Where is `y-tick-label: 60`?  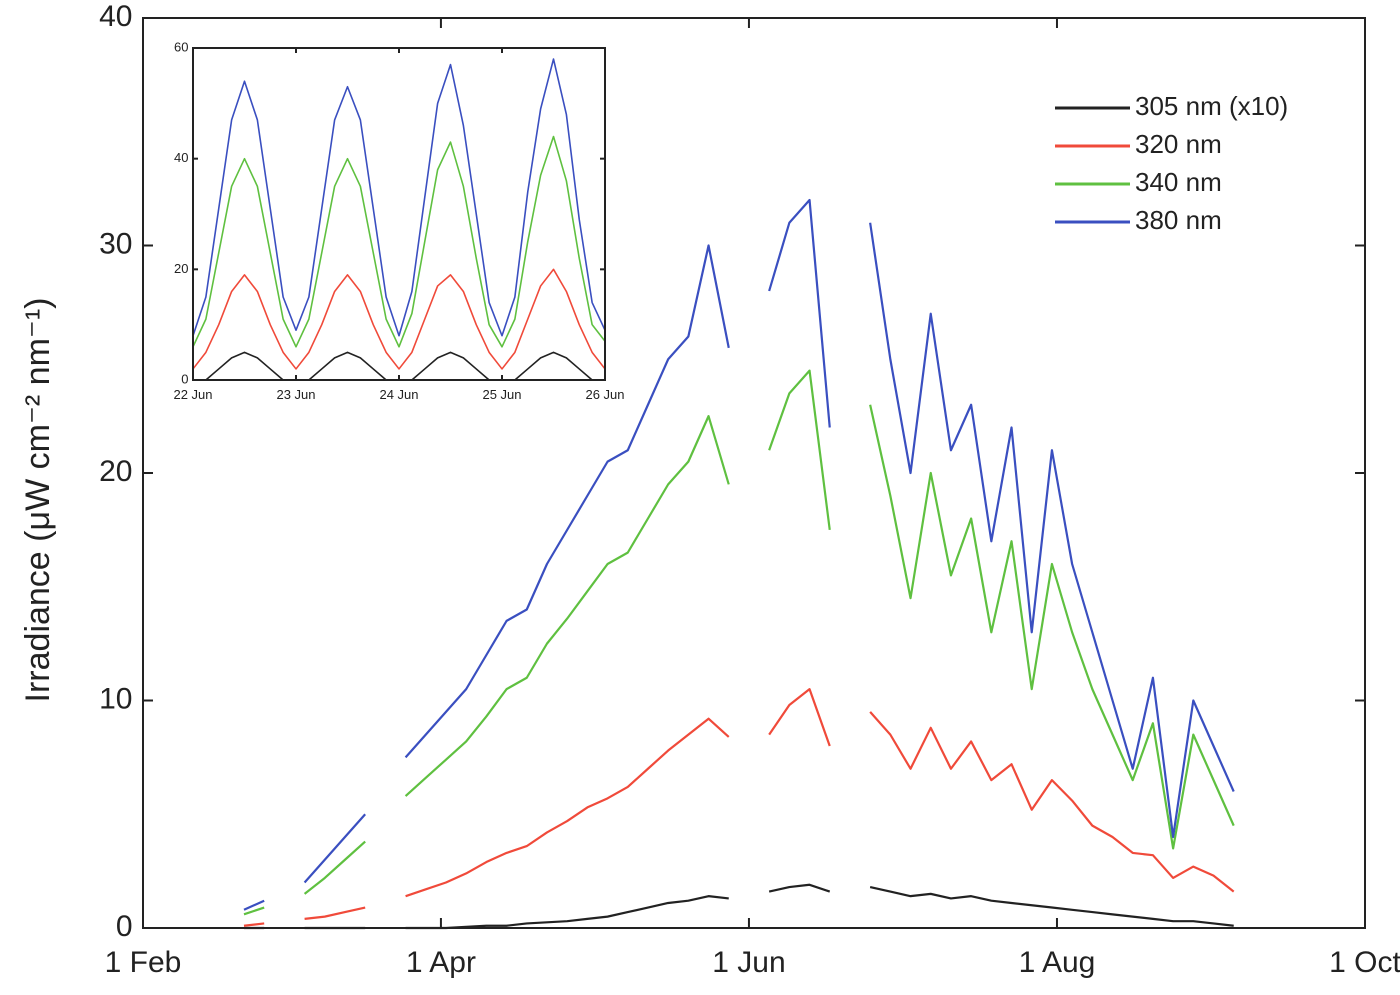
y-tick-label: 60 is located at coordinates (181, 46).